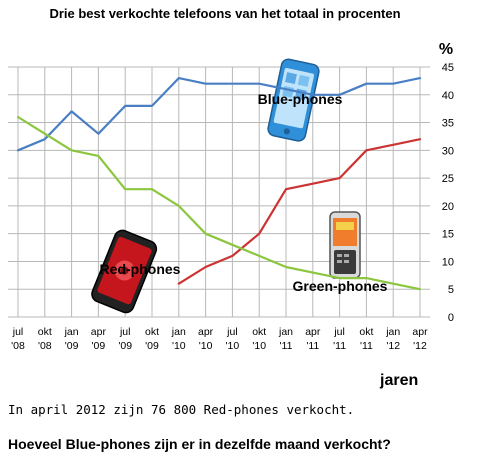 This screenshot has width=499, height=467. I want to click on x-axis-label: jaren, so click(398, 380).